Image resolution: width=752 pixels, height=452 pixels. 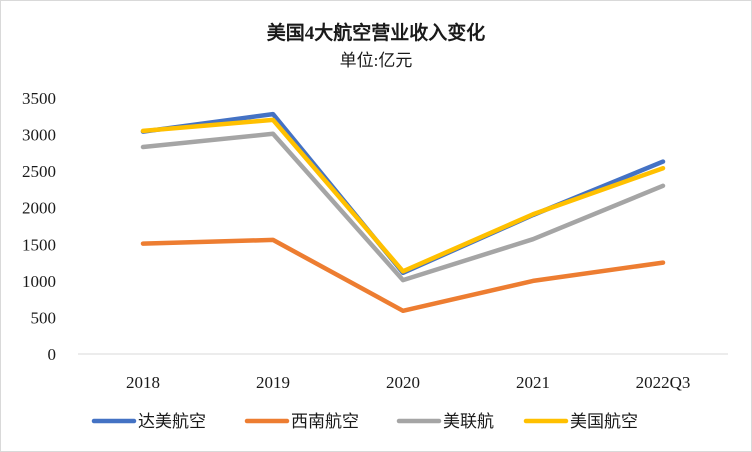 I want to click on legend-label-2: 美联航, so click(x=468, y=421).